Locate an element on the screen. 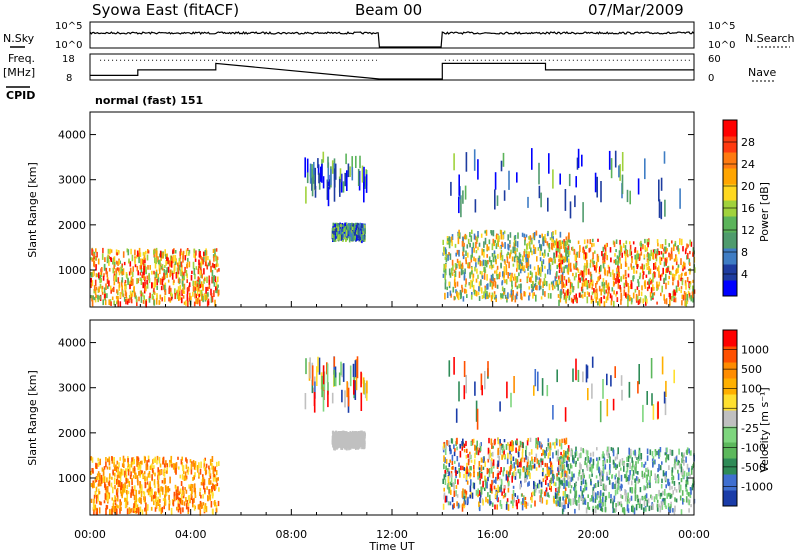 The height and width of the screenshot is (554, 800). power-ylabel: Slant Range [km] is located at coordinates (32, 210).